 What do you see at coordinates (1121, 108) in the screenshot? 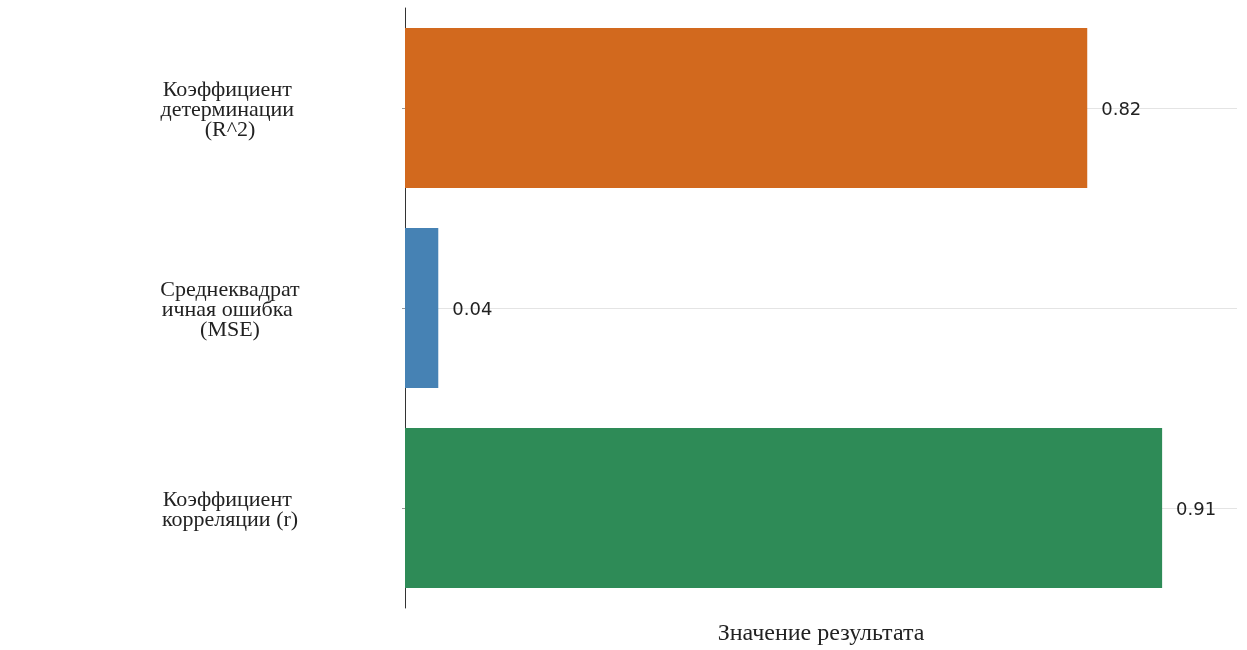
I see `data-label: 0.82` at bounding box center [1121, 108].